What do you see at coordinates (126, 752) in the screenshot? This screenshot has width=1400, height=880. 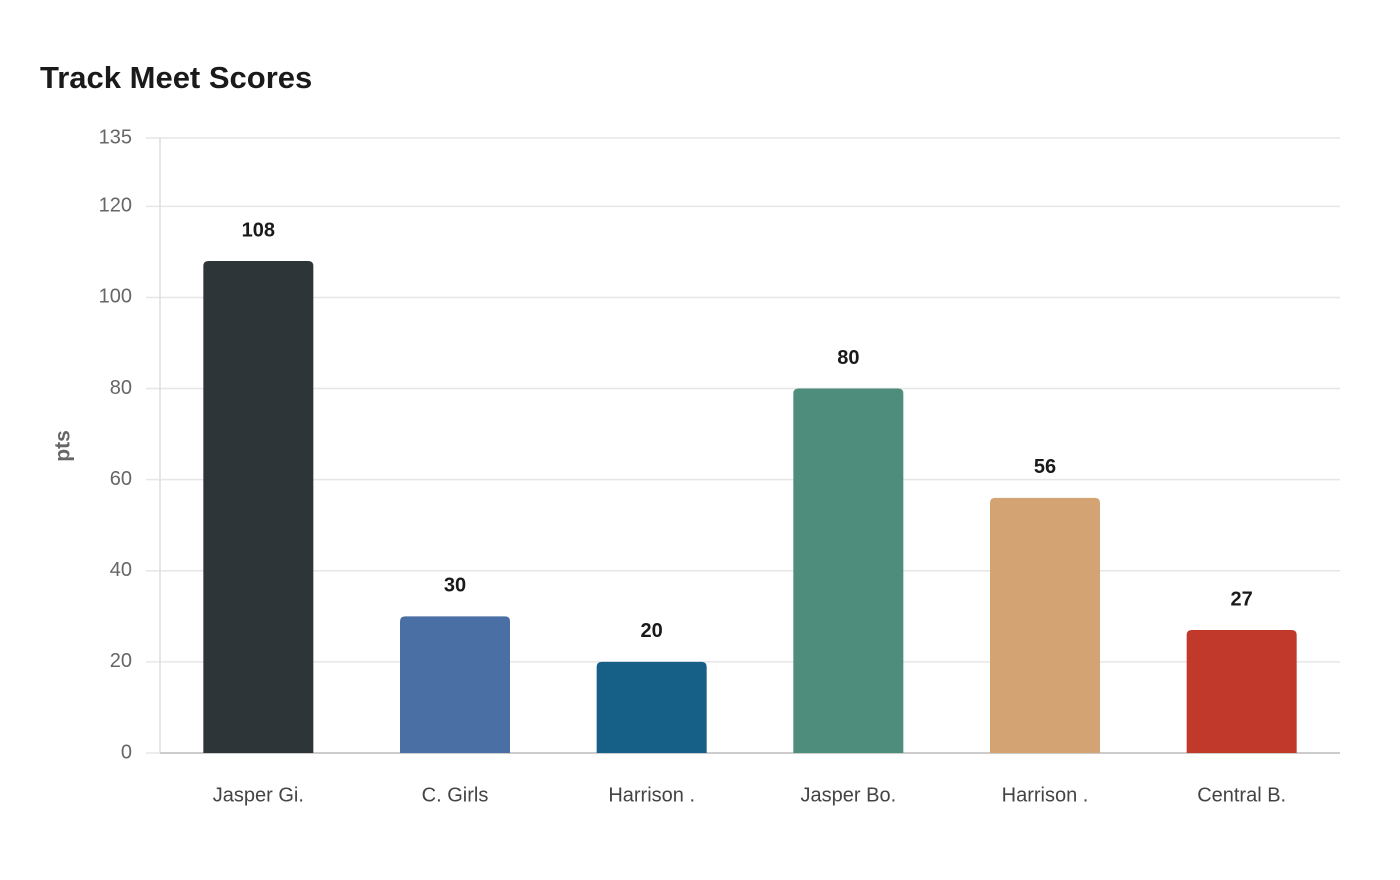 I see `y-tick-label: 0` at bounding box center [126, 752].